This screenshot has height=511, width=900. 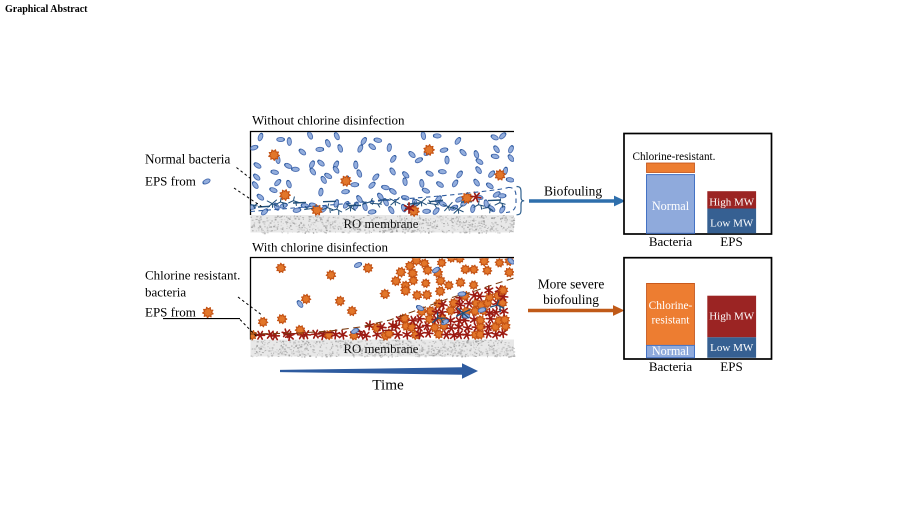 I want to click on svg-text: biofouling, so click(x=571, y=299).